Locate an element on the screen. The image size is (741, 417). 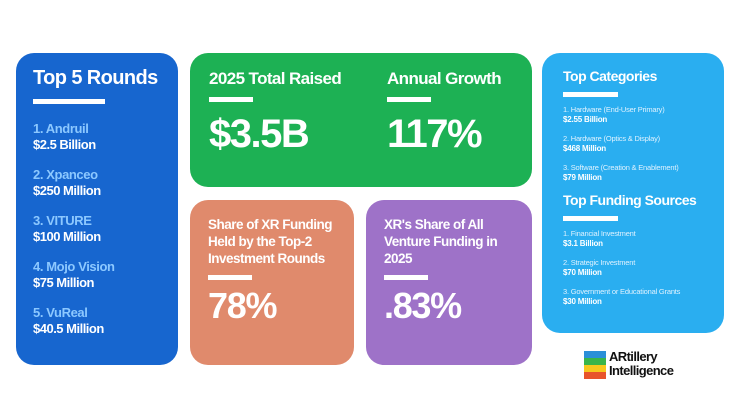
round-name: 2. Xpanceo is located at coordinates (65, 174).